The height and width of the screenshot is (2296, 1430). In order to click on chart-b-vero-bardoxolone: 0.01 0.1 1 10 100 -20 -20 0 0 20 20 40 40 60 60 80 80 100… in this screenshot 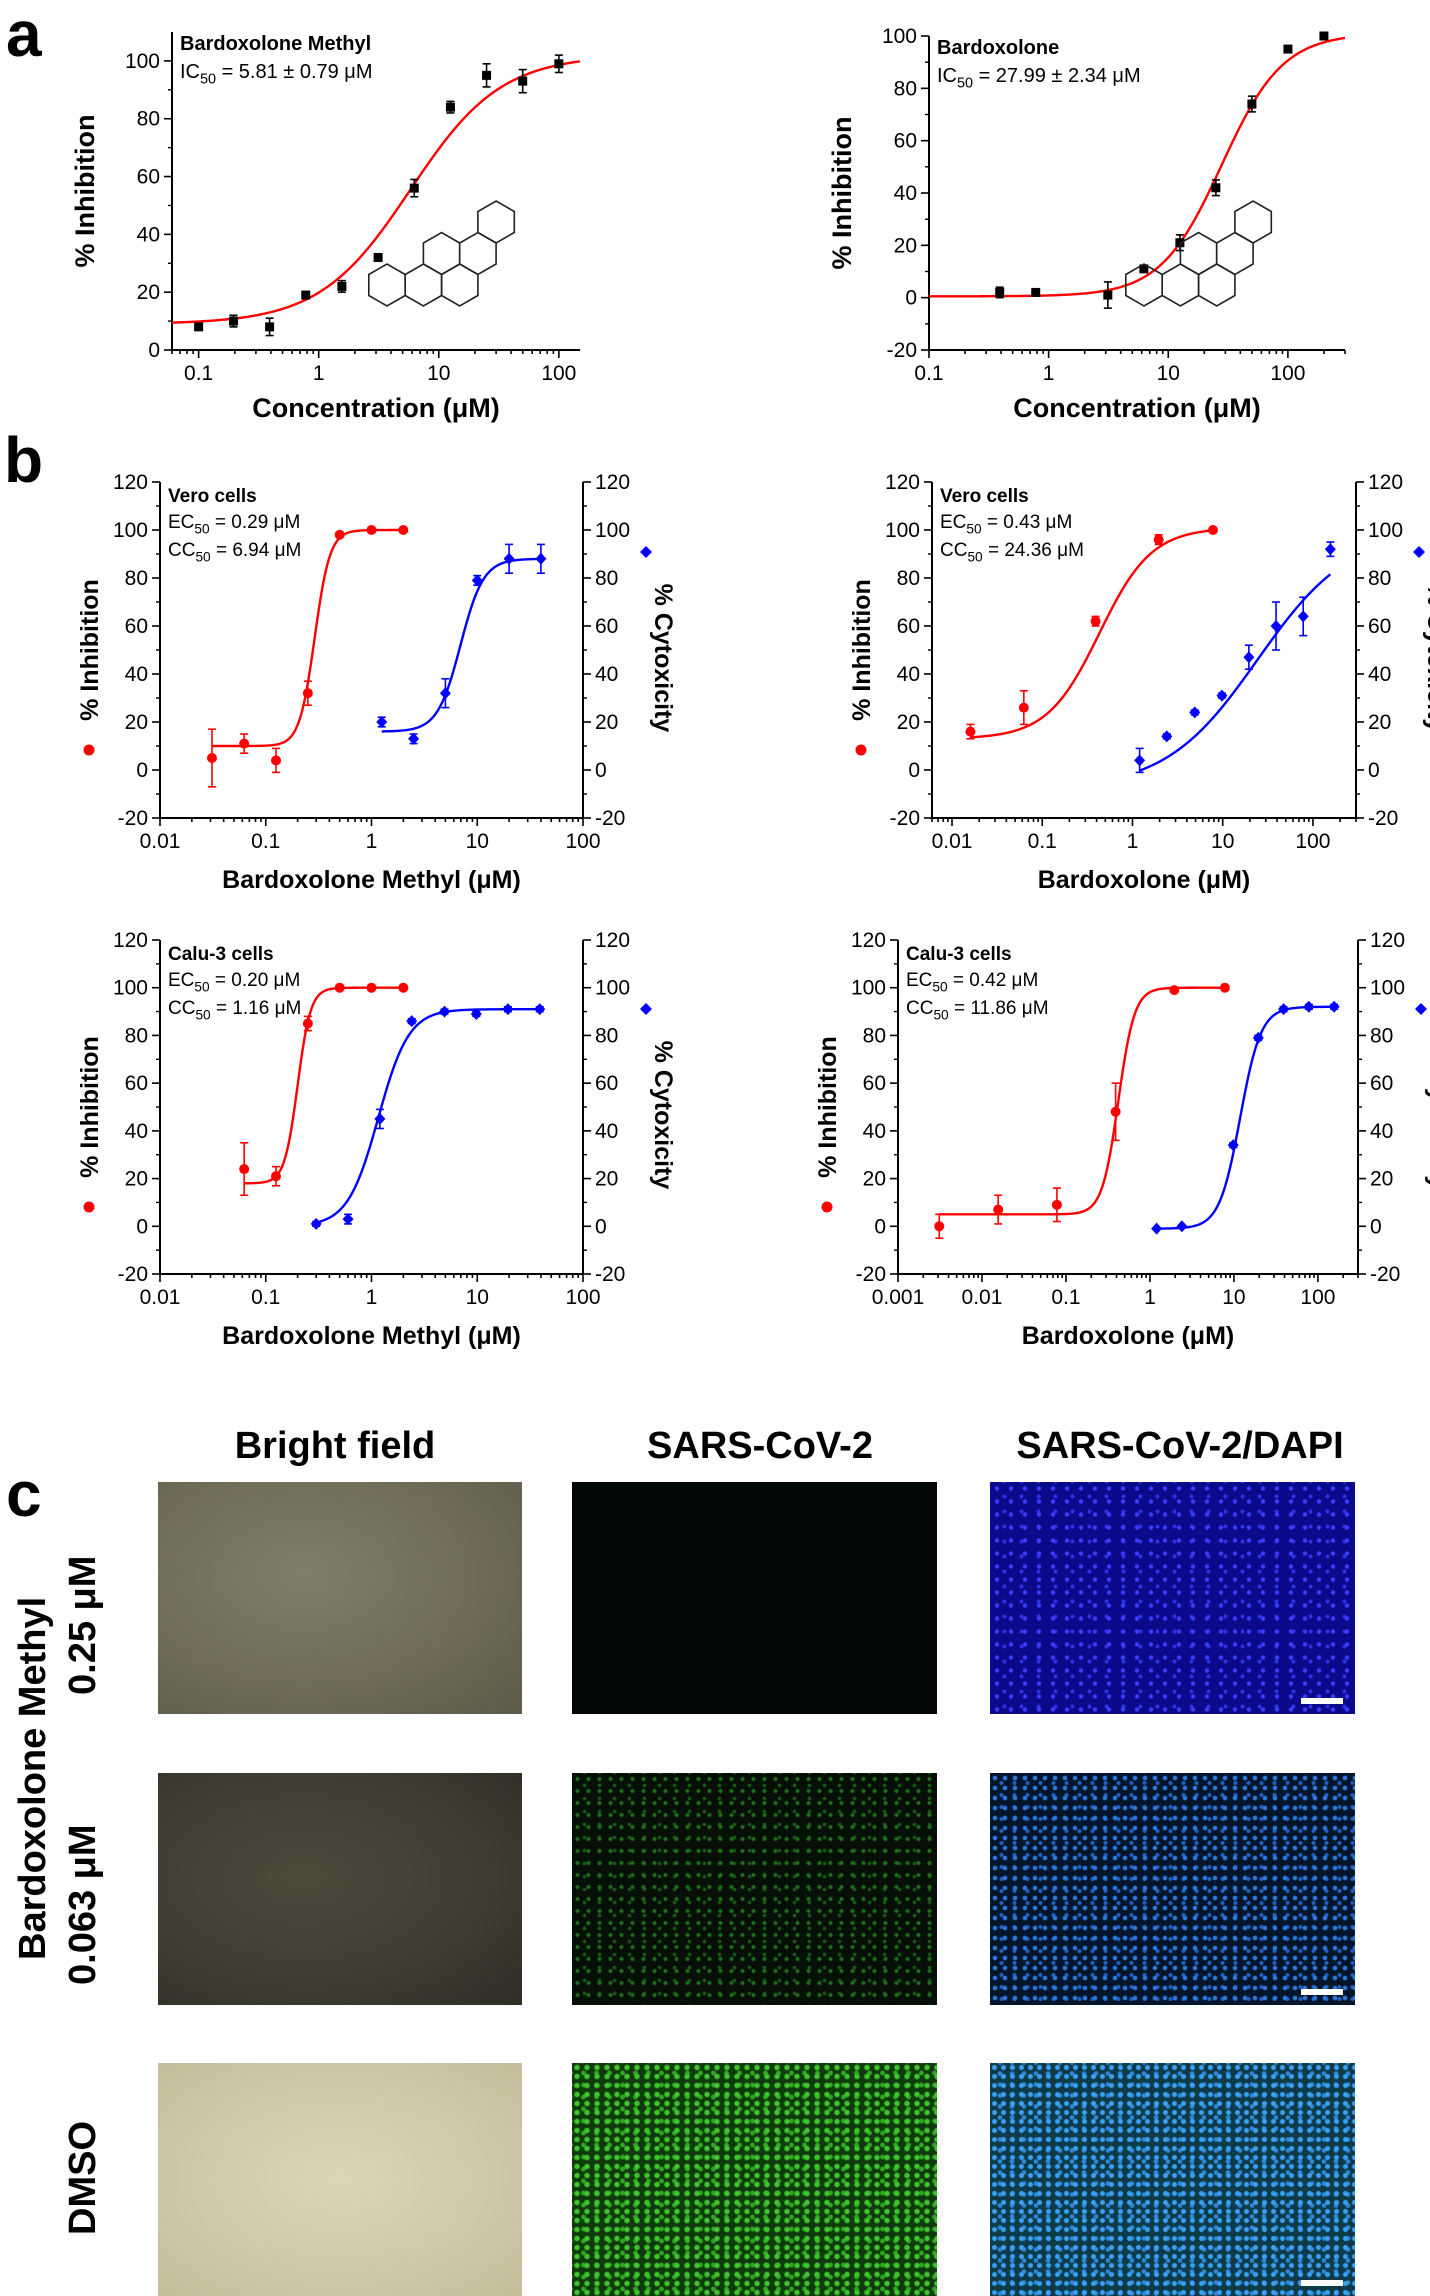, I will do `click(1139, 682)`.